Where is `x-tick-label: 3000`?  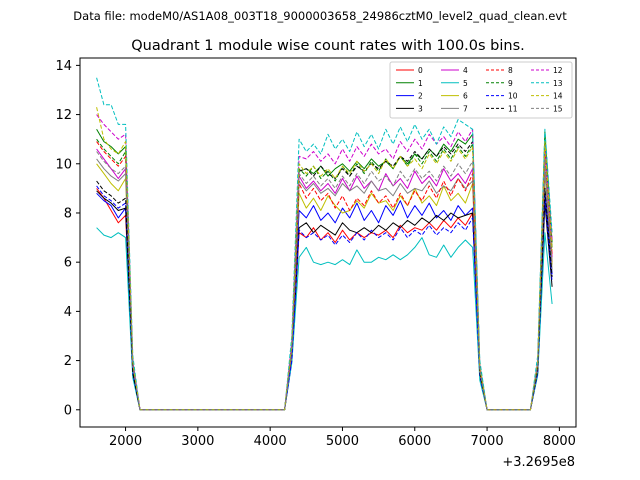 x-tick-label: 3000 is located at coordinates (197, 441).